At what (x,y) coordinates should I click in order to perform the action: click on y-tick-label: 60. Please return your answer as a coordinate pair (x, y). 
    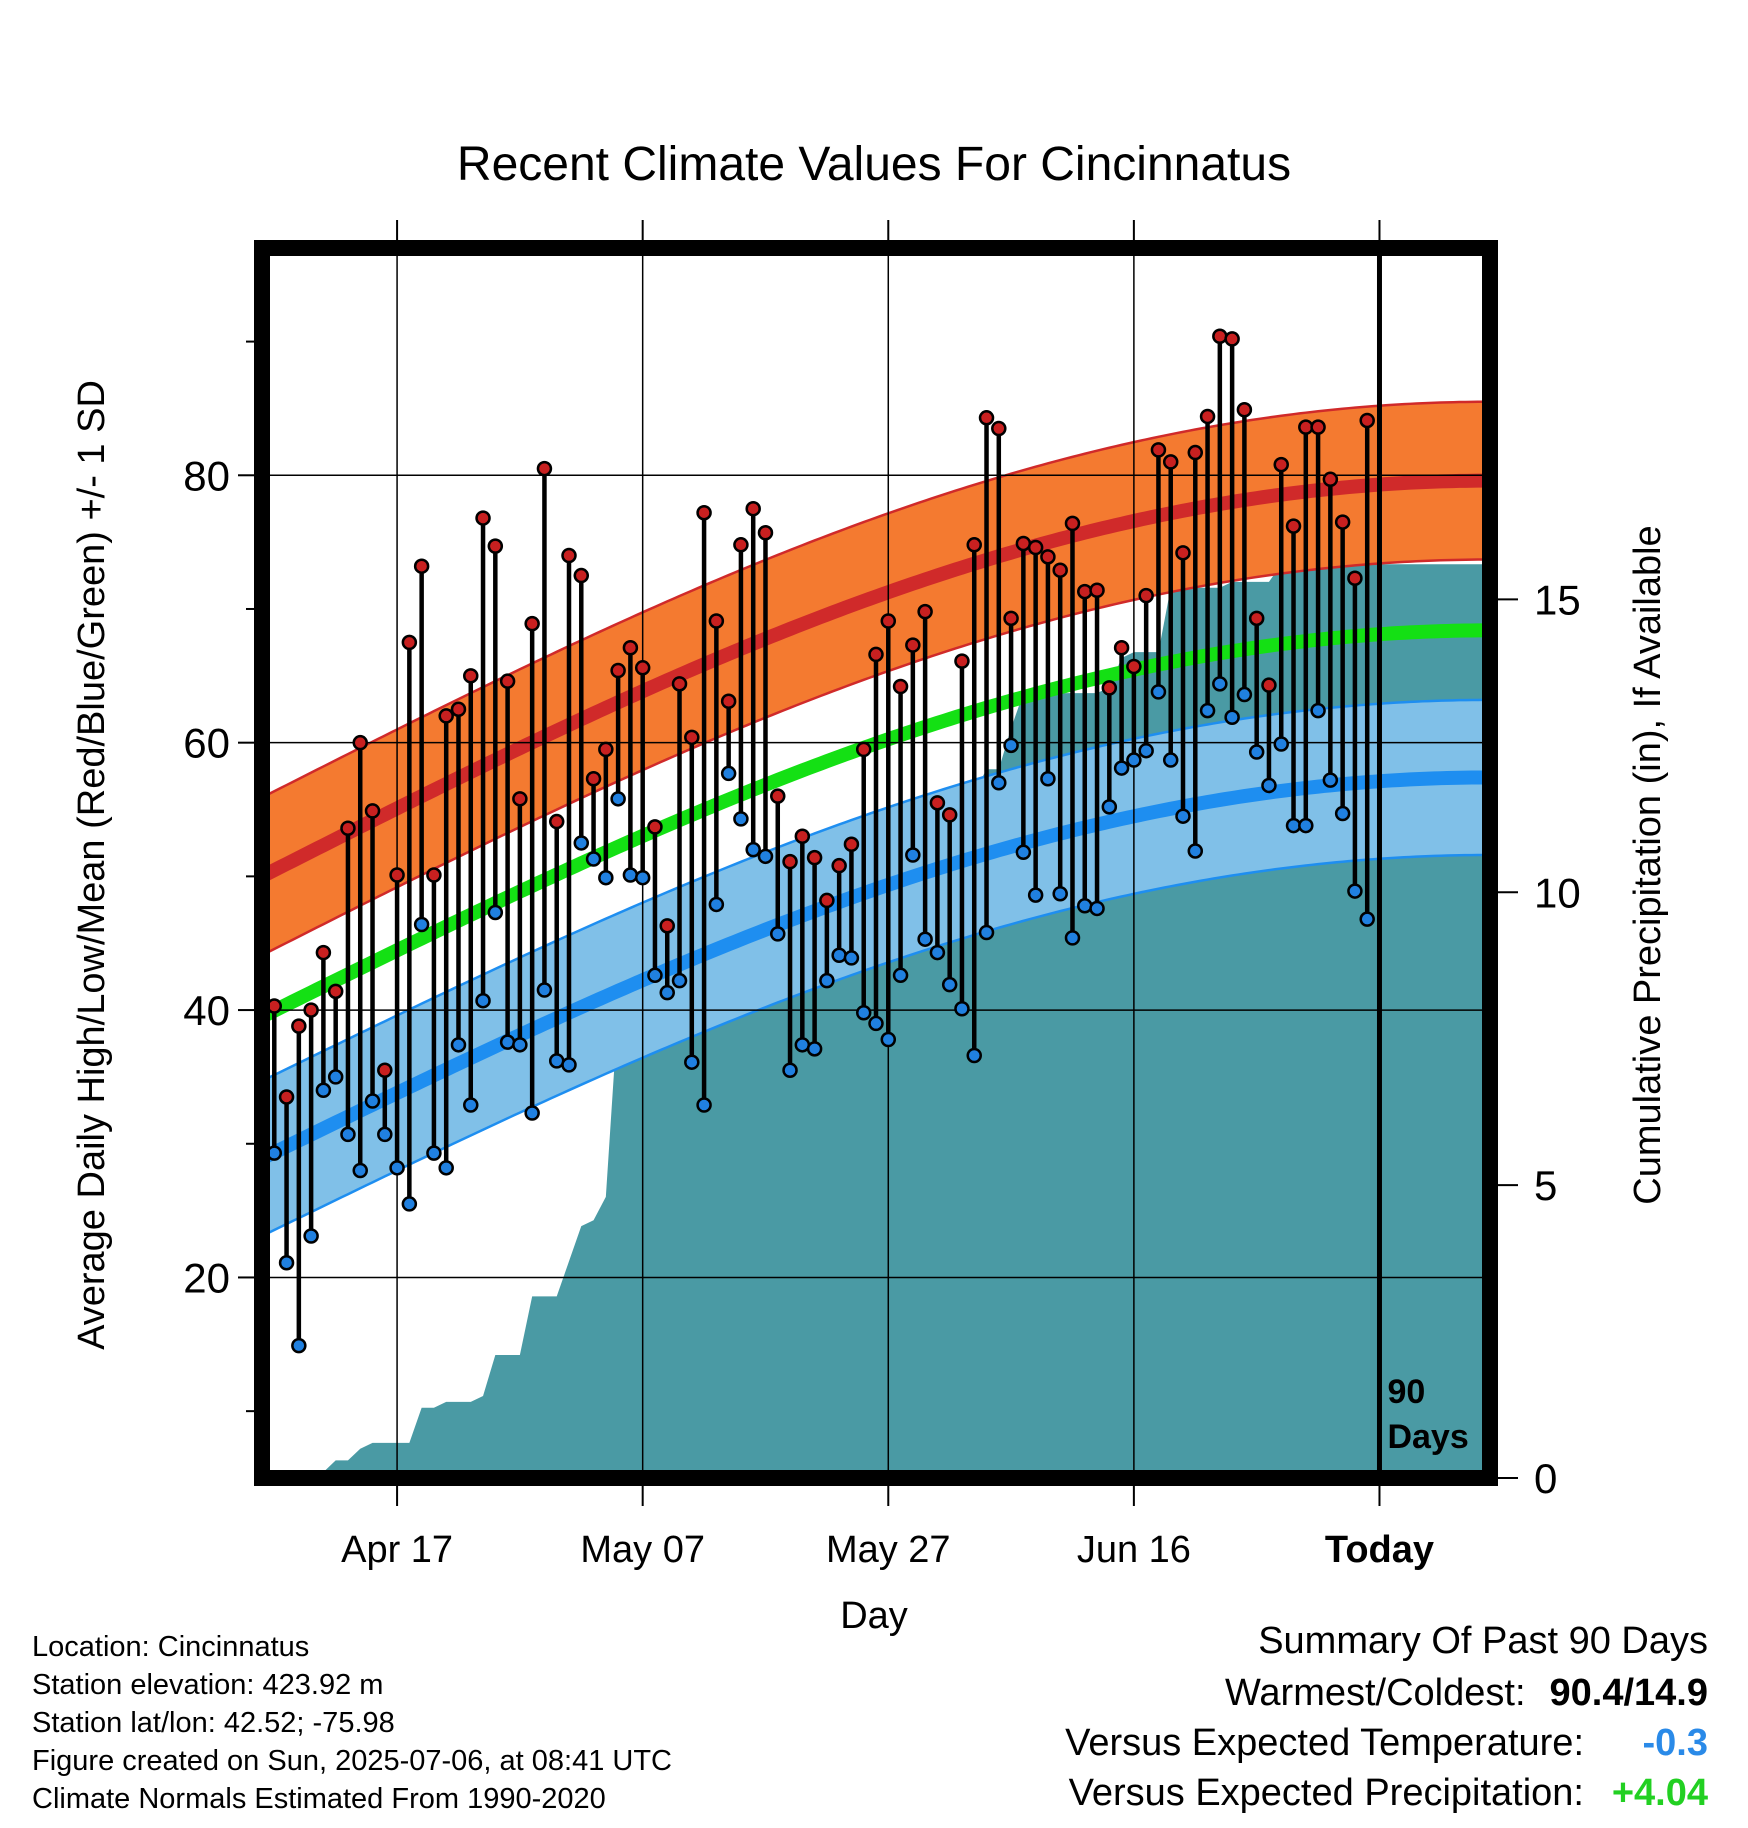
    Looking at the image, I should click on (206, 743).